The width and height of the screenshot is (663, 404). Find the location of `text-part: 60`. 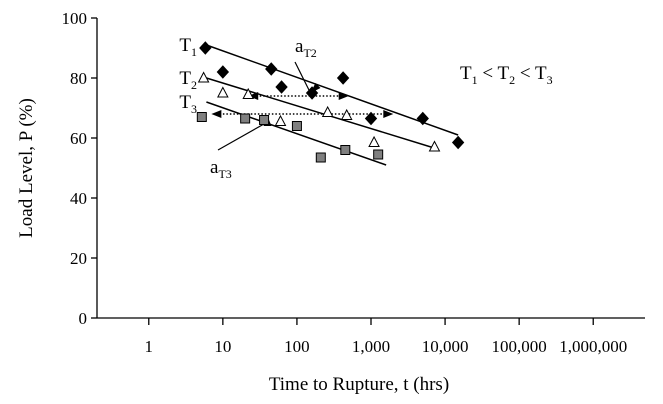

text-part: 60 is located at coordinates (78, 138).